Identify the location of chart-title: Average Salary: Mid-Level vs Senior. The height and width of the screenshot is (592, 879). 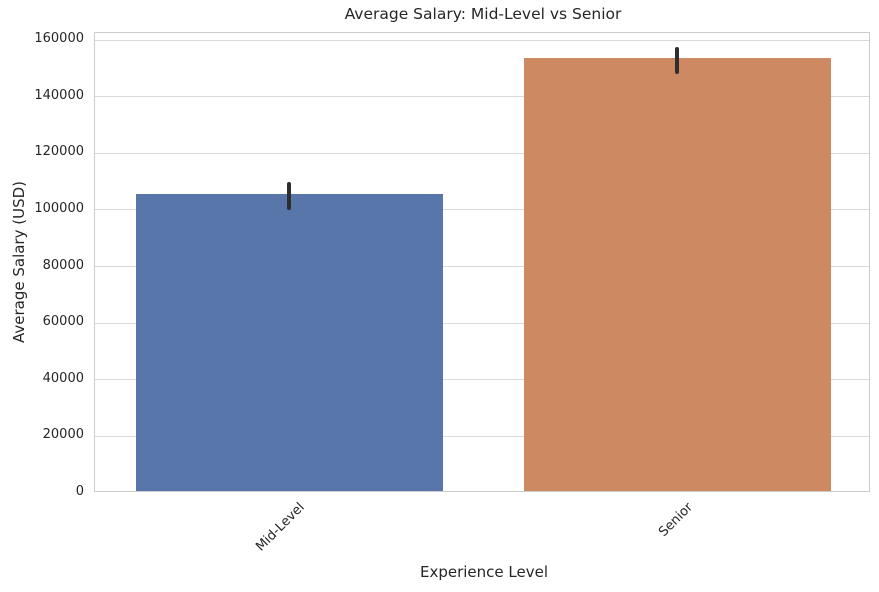
(483, 14).